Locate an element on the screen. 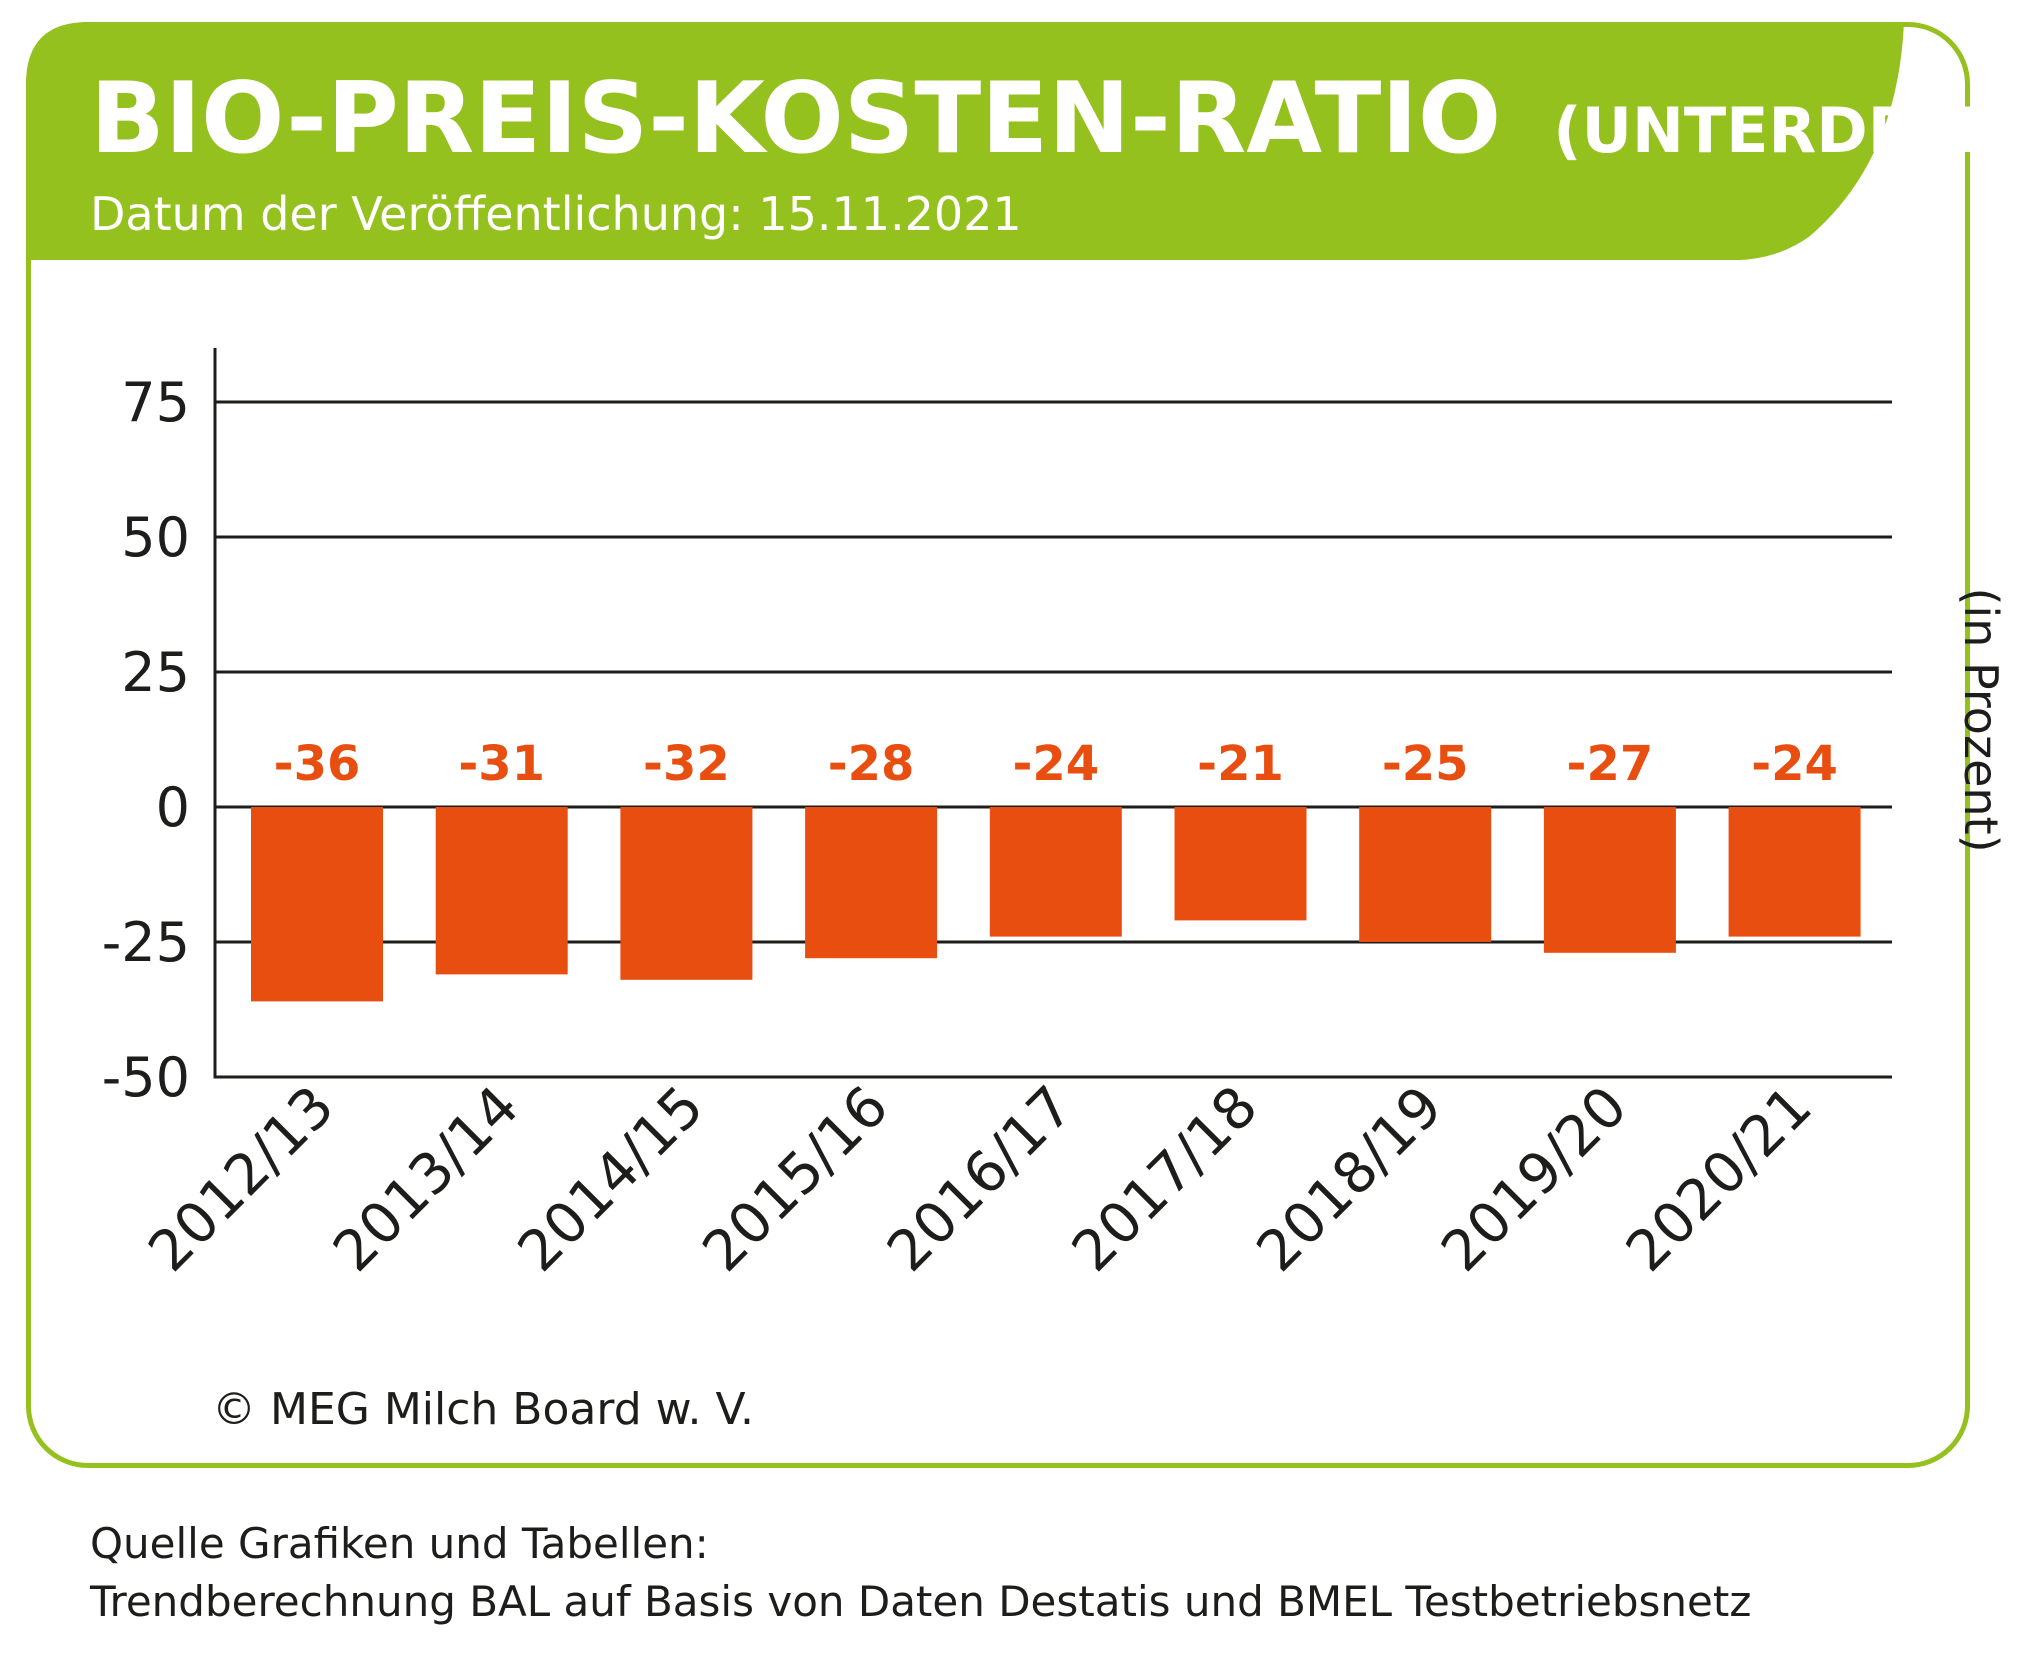  bar-value-label: -21 is located at coordinates (1240, 764).